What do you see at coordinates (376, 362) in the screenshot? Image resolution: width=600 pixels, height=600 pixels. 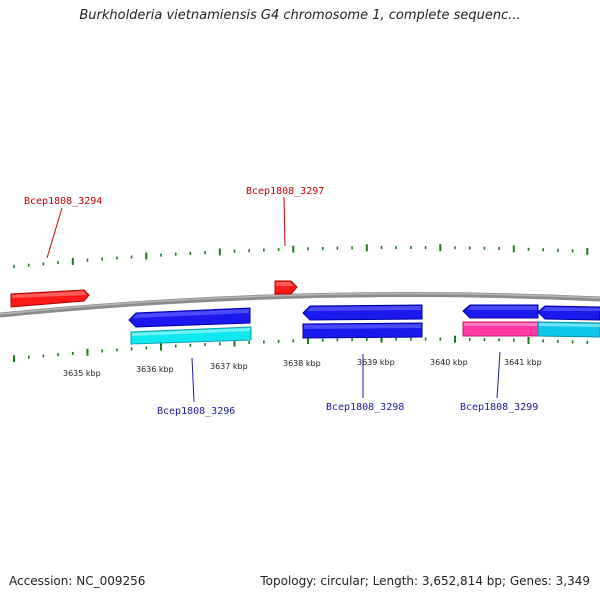 I see `kbp-label-3639: 3639 kbp` at bounding box center [376, 362].